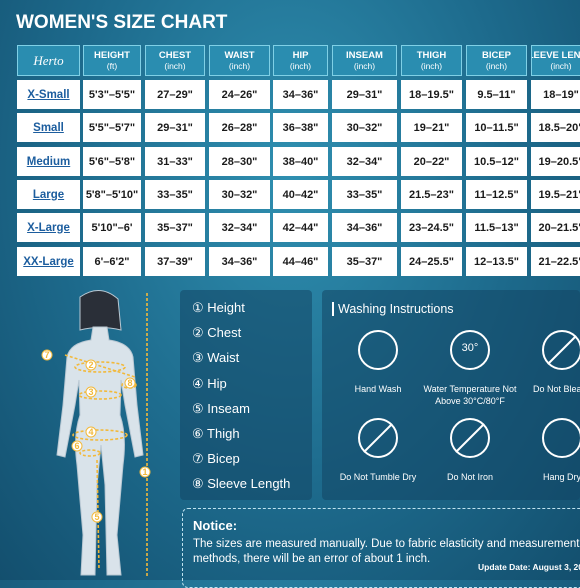 Image resolution: width=580 pixels, height=588 pixels. What do you see at coordinates (364, 55) in the screenshot?
I see `column-name: INSEAM` at bounding box center [364, 55].